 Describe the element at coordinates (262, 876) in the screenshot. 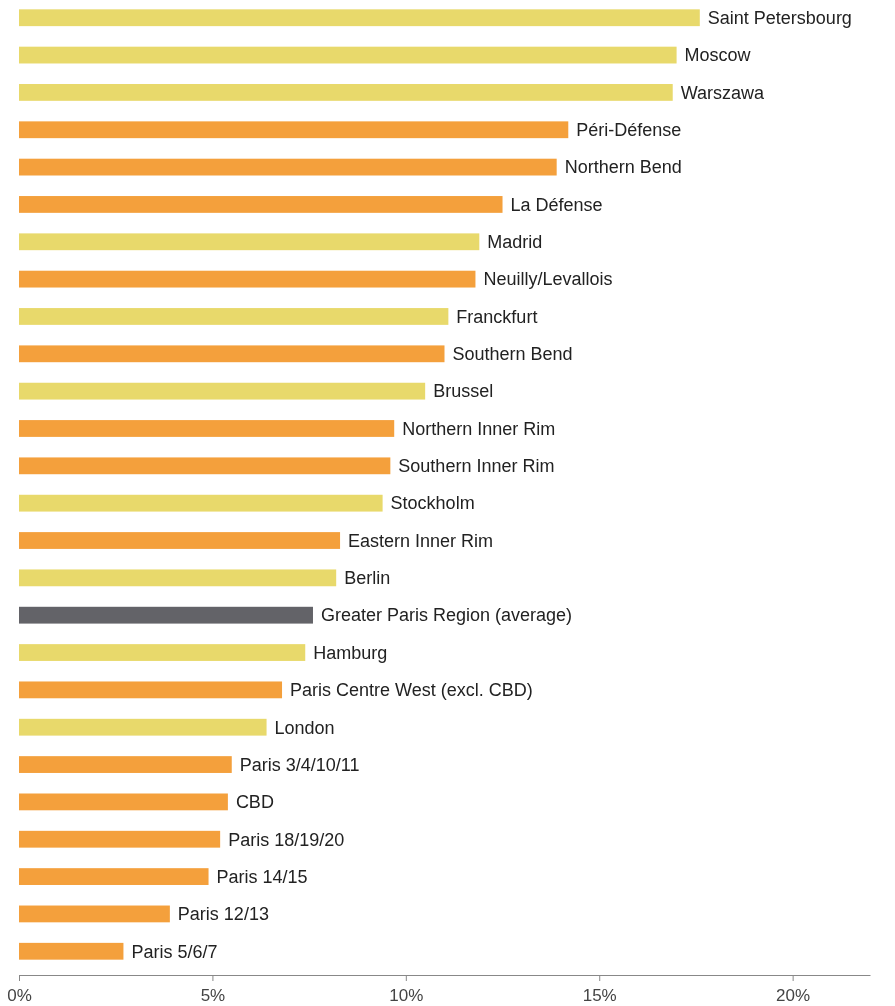

I see `y-tick-label: Paris 14/15` at that location.